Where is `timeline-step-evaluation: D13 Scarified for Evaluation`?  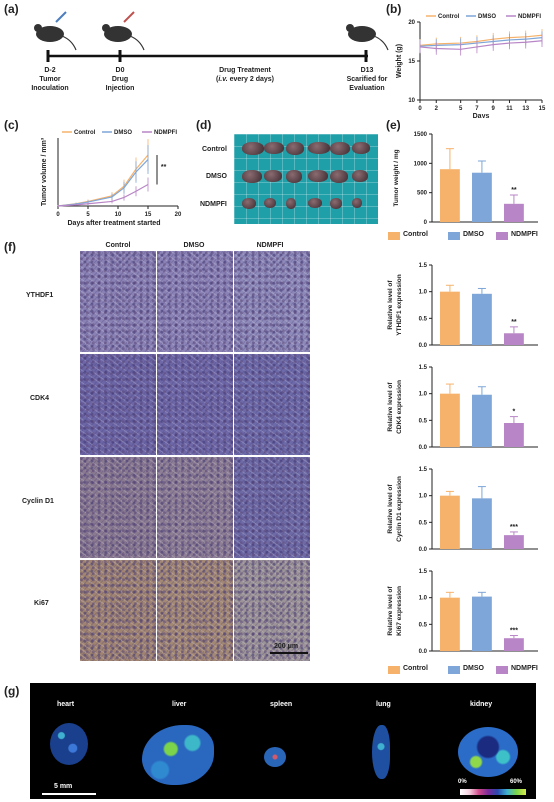
timeline-step-evaluation: D13 Scarified for Evaluation is located at coordinates (367, 79).